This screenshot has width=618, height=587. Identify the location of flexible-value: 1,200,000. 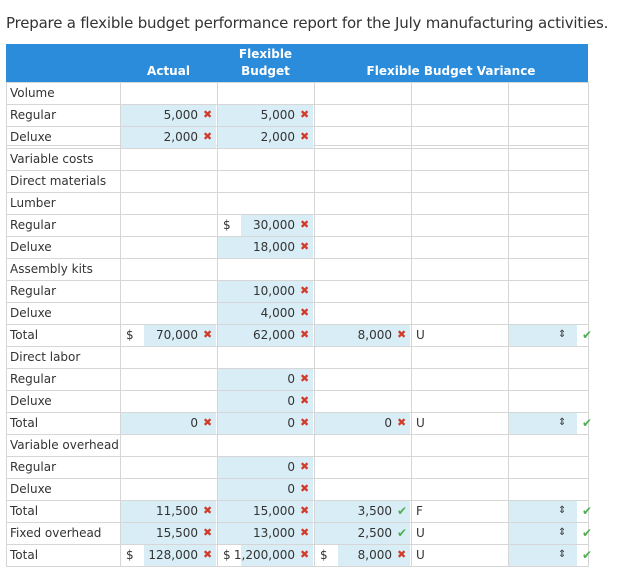
(264, 555).